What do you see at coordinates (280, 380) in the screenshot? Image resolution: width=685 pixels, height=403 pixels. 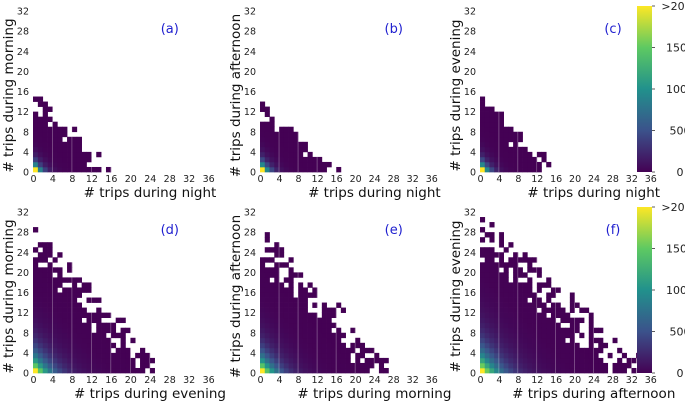 I see `x-tick-label: 4` at bounding box center [280, 380].